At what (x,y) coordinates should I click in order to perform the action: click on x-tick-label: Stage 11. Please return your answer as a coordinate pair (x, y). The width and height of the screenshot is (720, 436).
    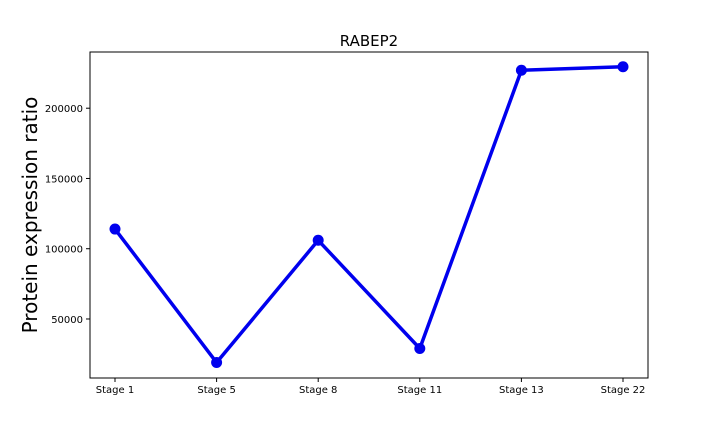
    Looking at the image, I should click on (419, 390).